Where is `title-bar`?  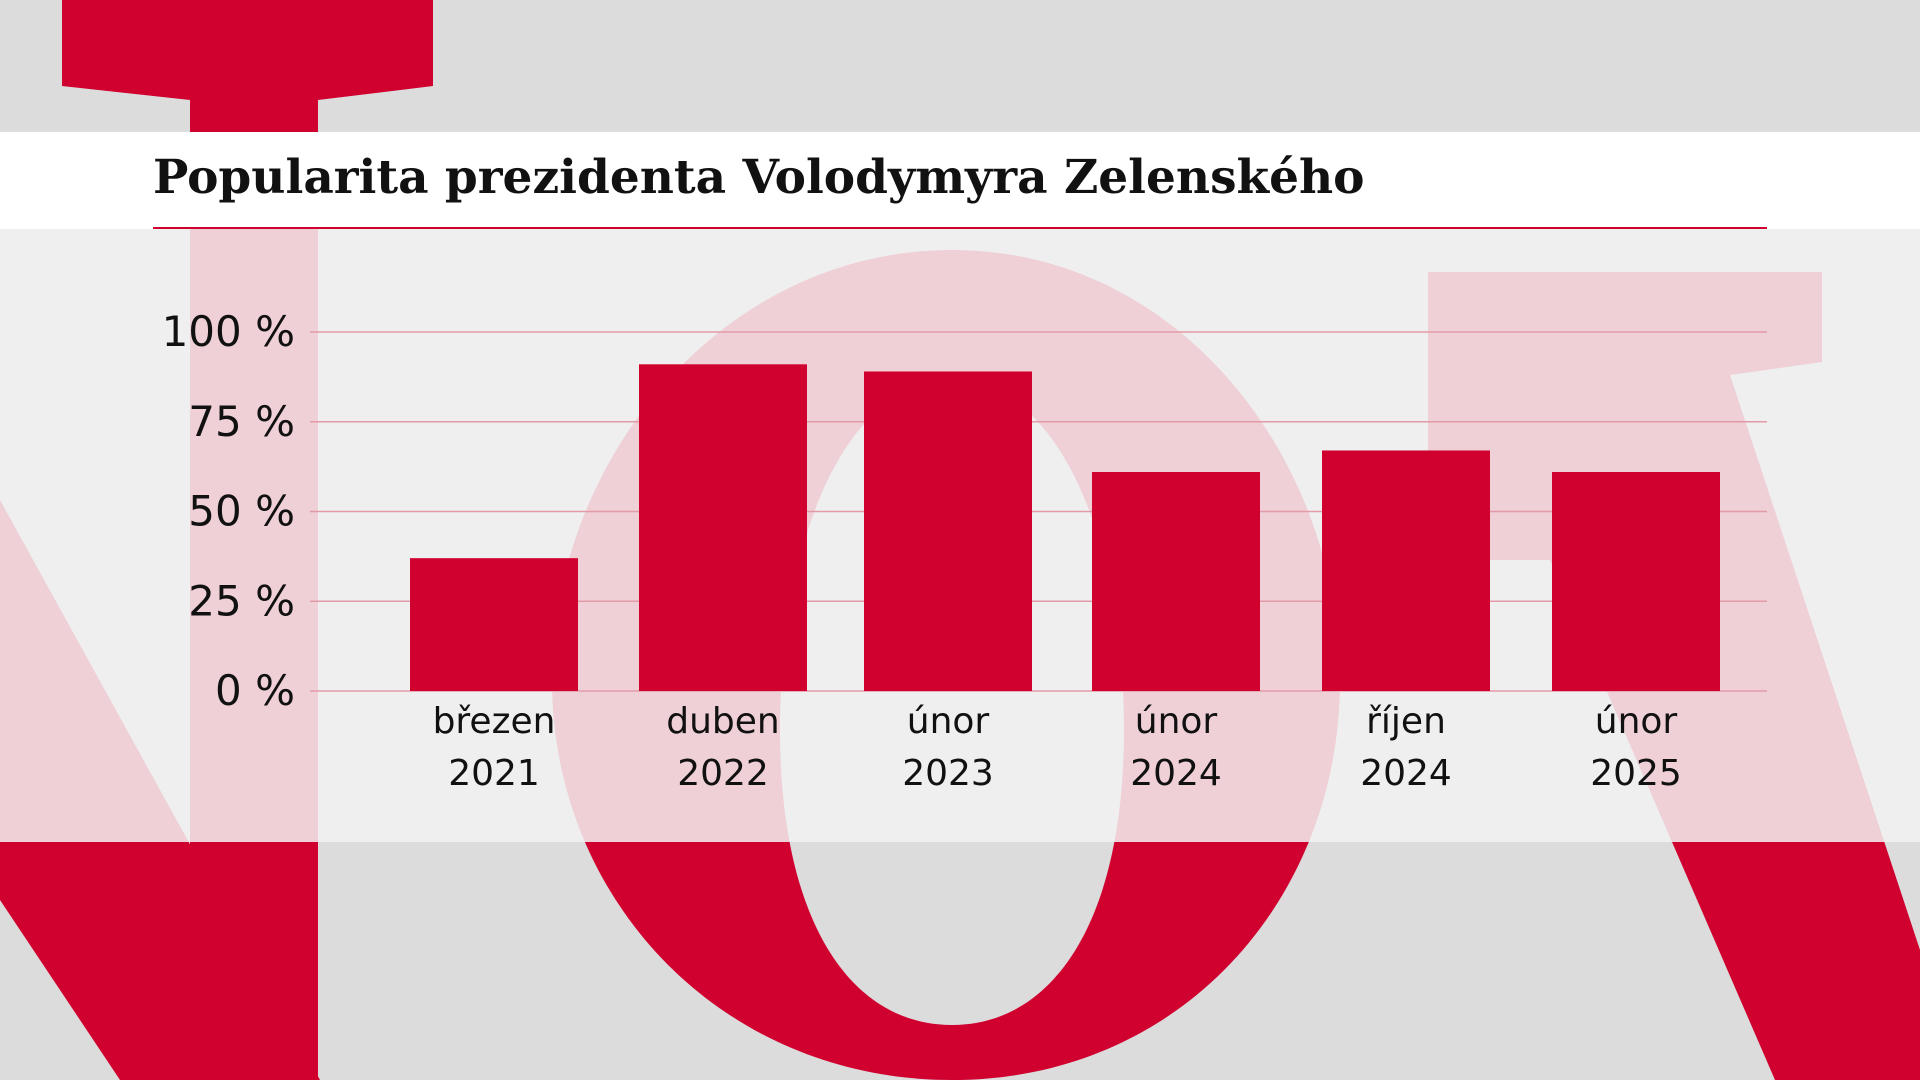 title-bar is located at coordinates (960, 180).